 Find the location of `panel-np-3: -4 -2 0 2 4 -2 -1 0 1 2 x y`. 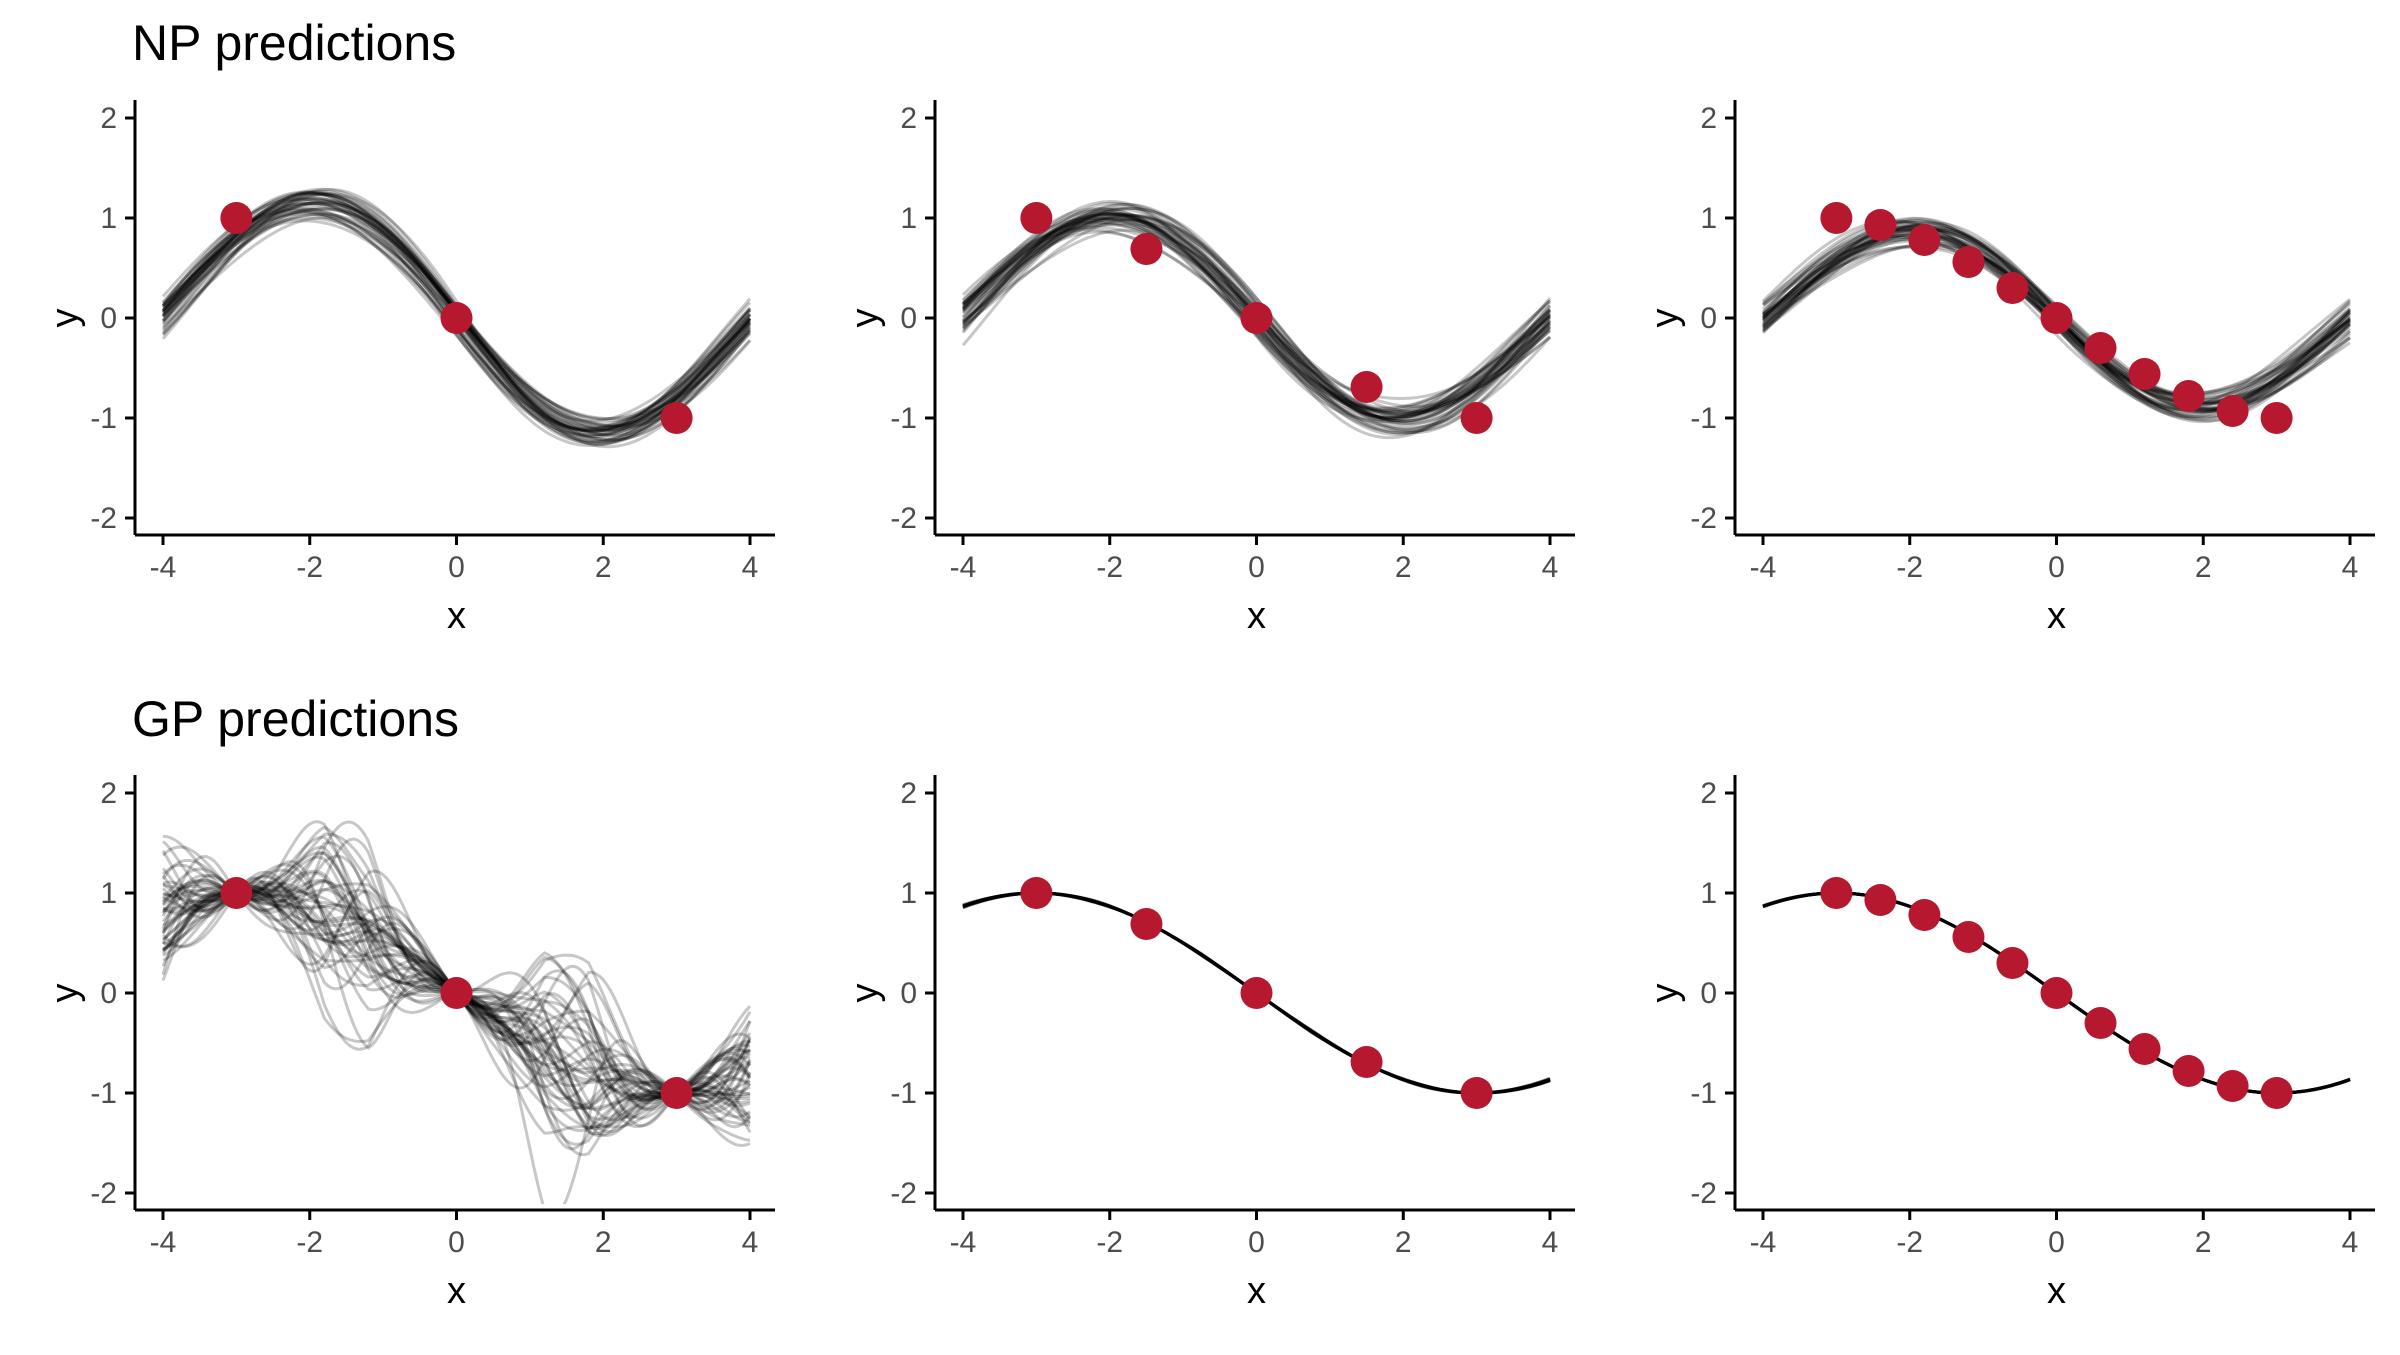

panel-np-3: -4 -2 0 2 4 -2 -1 0 1 2 x y is located at coordinates (2009, 368).